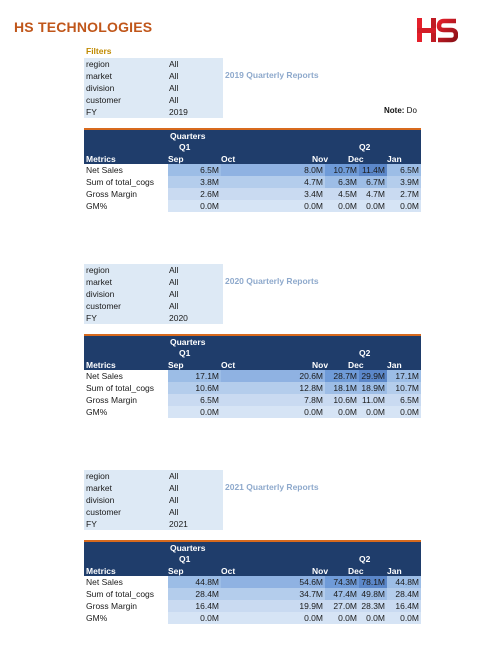 This screenshot has width=491, height=650. Describe the element at coordinates (178, 112) in the screenshot. I see `filter-value: 2019` at that location.